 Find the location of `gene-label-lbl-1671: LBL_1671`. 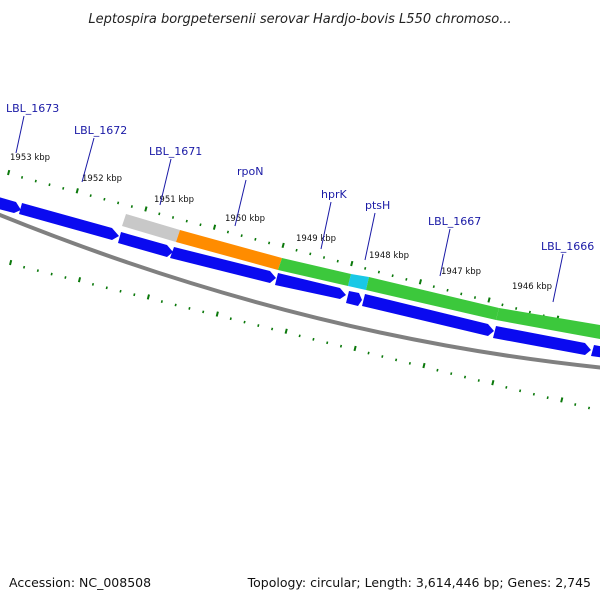

gene-label-lbl-1671: LBL_1671 is located at coordinates (175, 151).